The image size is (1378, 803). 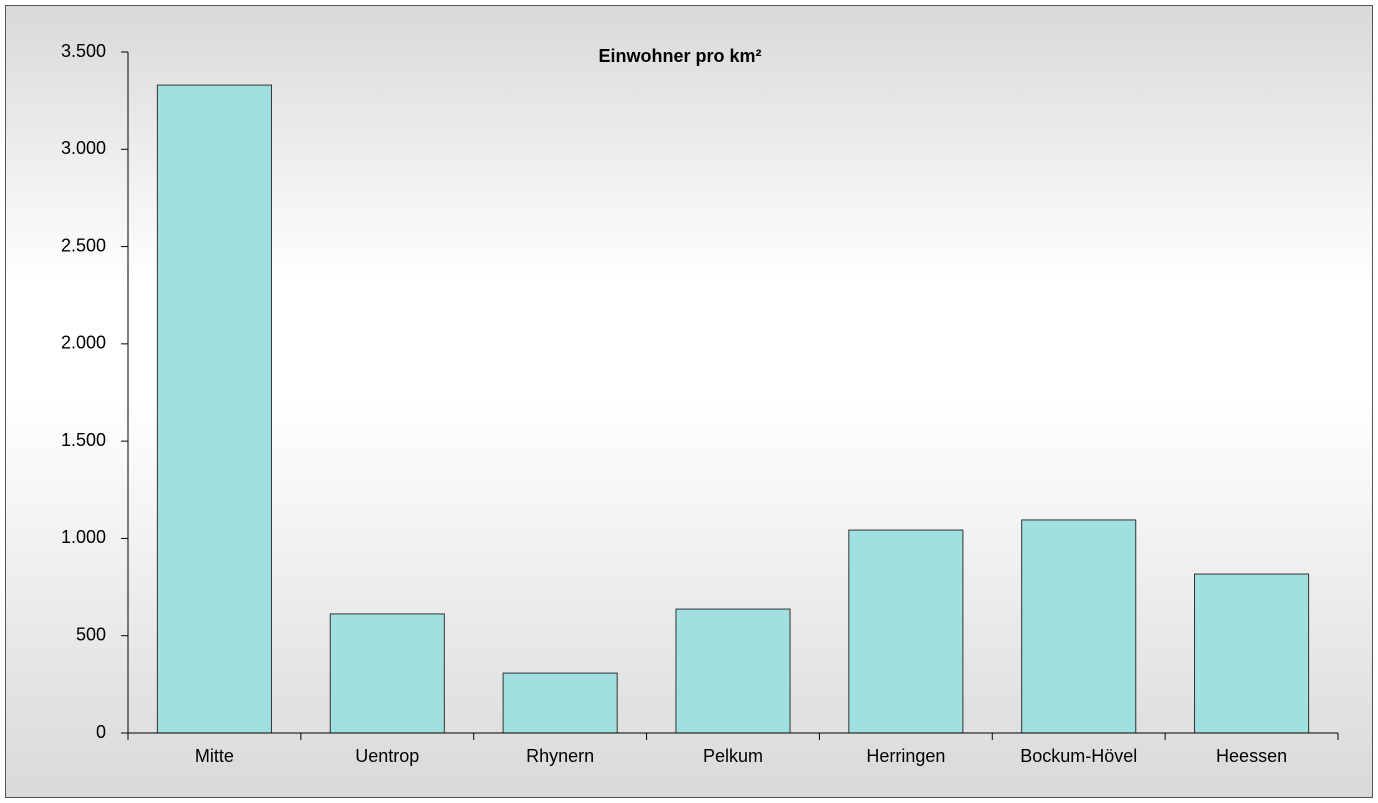 What do you see at coordinates (387, 756) in the screenshot?
I see `x-tick-label: Uentrop` at bounding box center [387, 756].